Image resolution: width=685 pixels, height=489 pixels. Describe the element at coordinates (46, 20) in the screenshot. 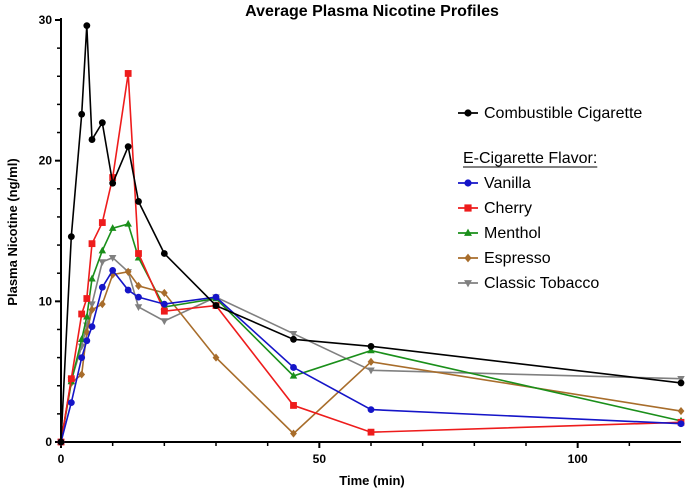

I see `y-tick-label: 30` at that location.